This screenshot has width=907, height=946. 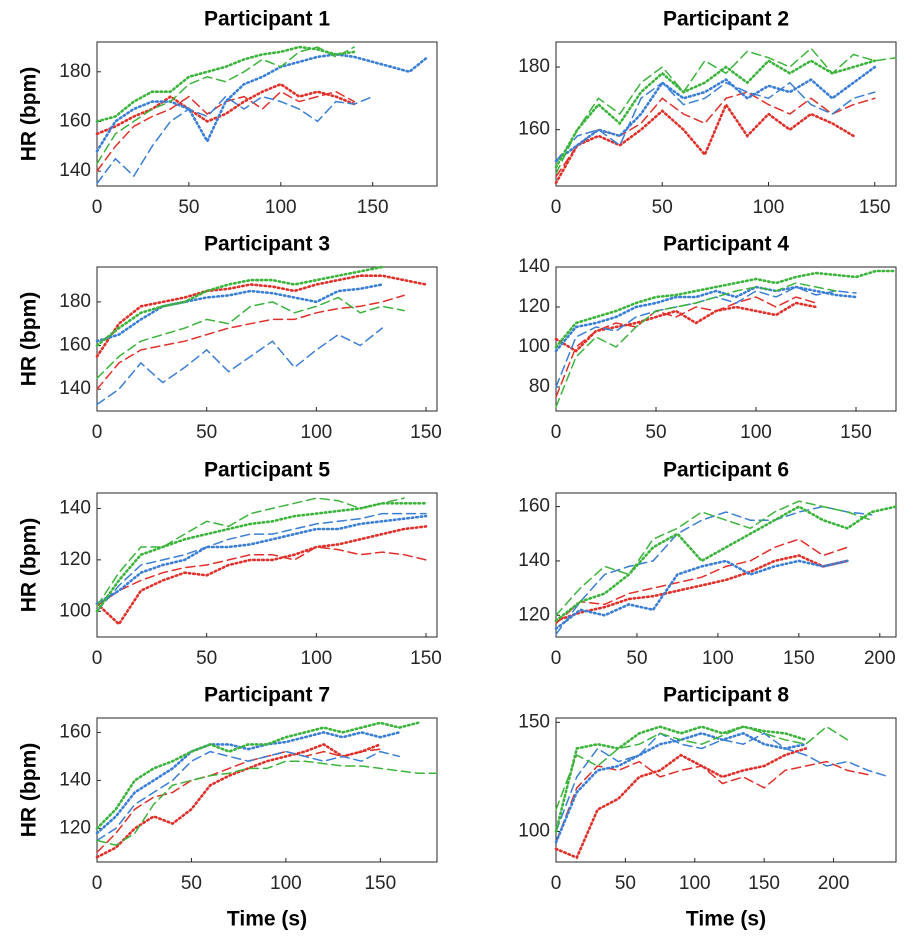 What do you see at coordinates (267, 695) in the screenshot?
I see `chart-title: Participant 7` at bounding box center [267, 695].